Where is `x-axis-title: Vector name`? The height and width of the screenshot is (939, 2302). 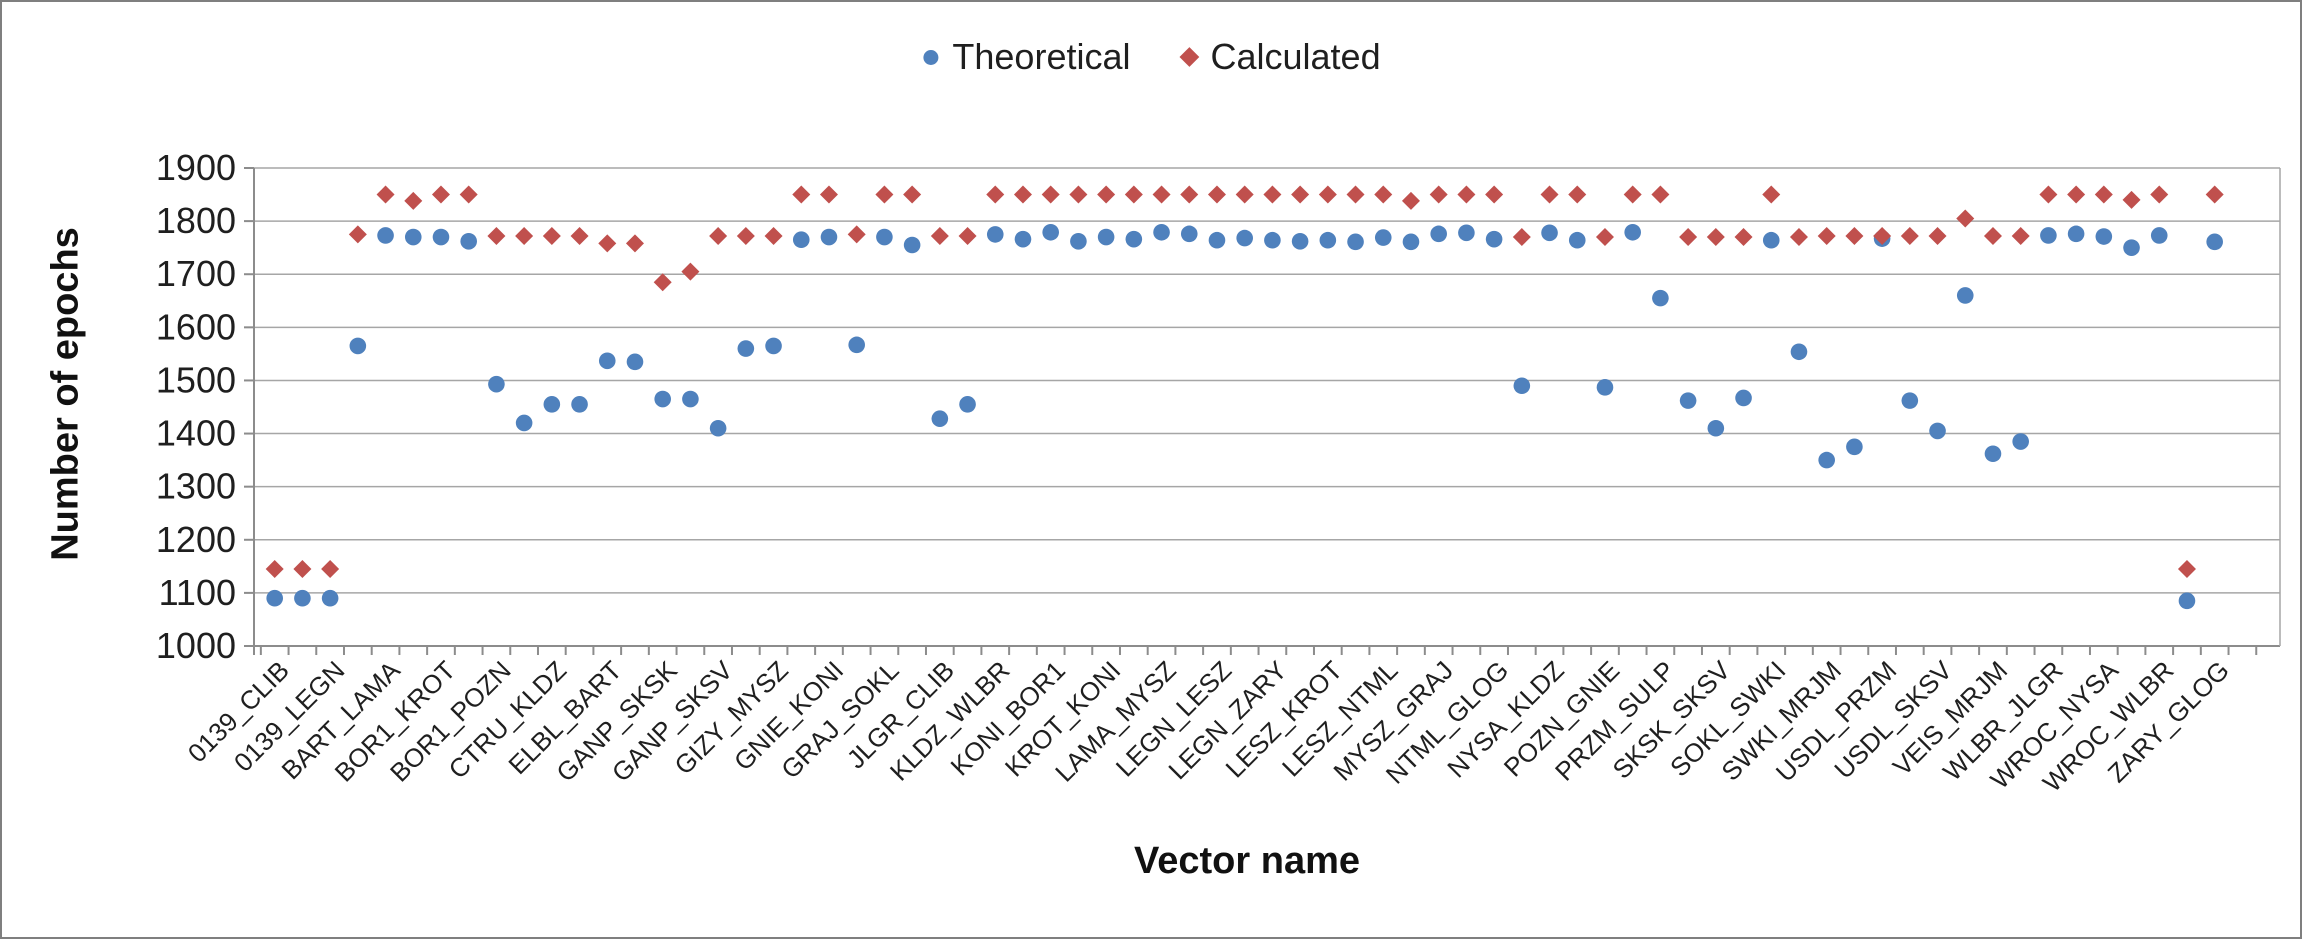 x-axis-title: Vector name is located at coordinates (1247, 861).